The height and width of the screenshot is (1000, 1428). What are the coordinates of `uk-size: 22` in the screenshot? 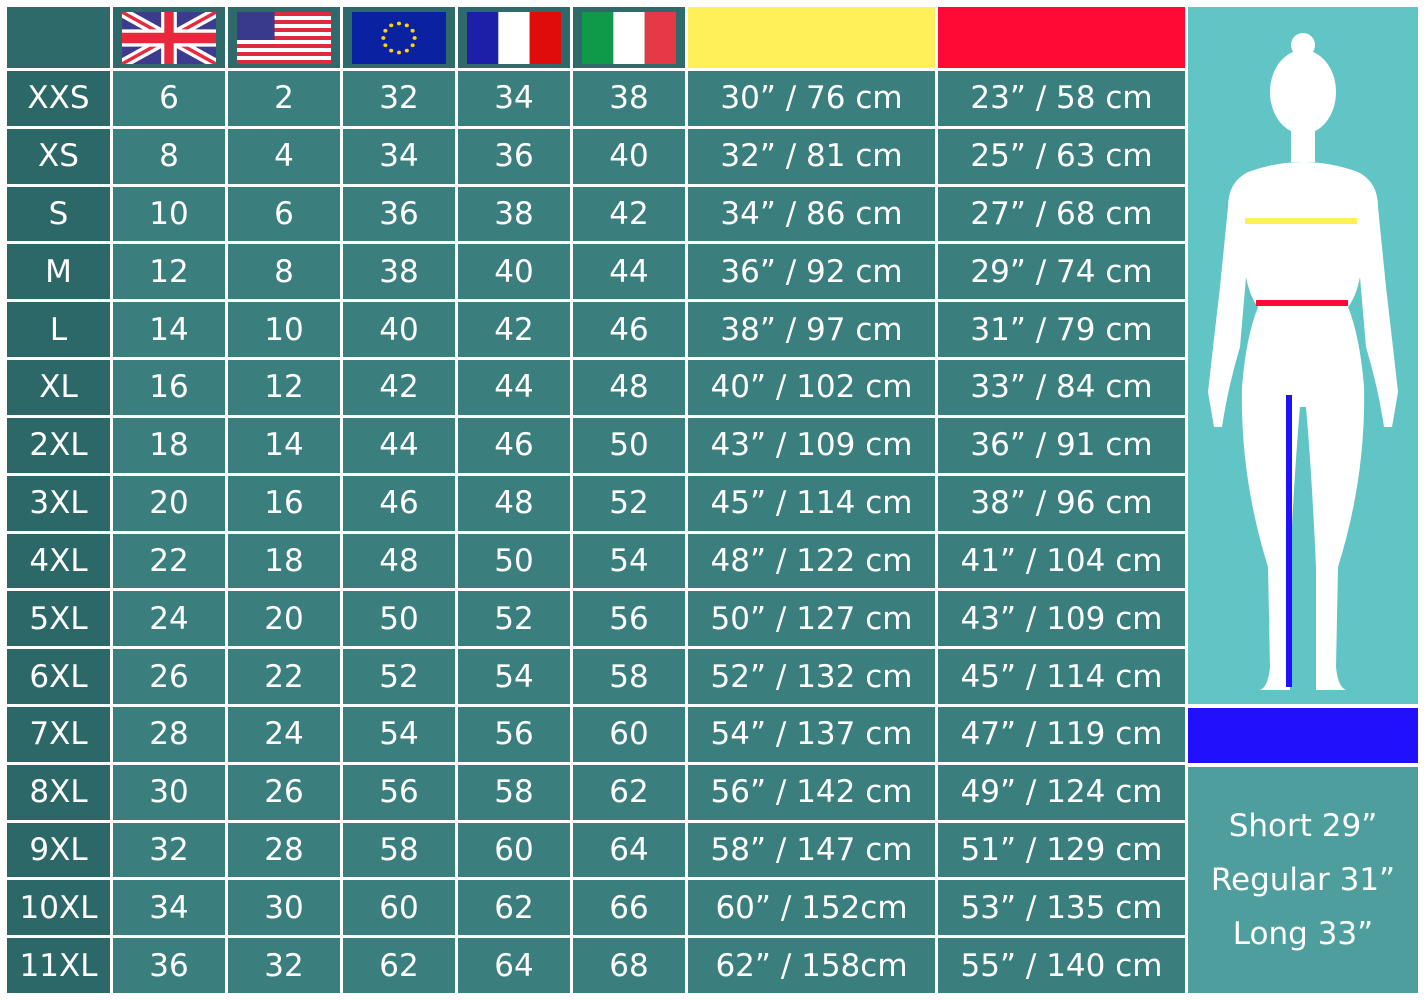 It's located at (169, 561).